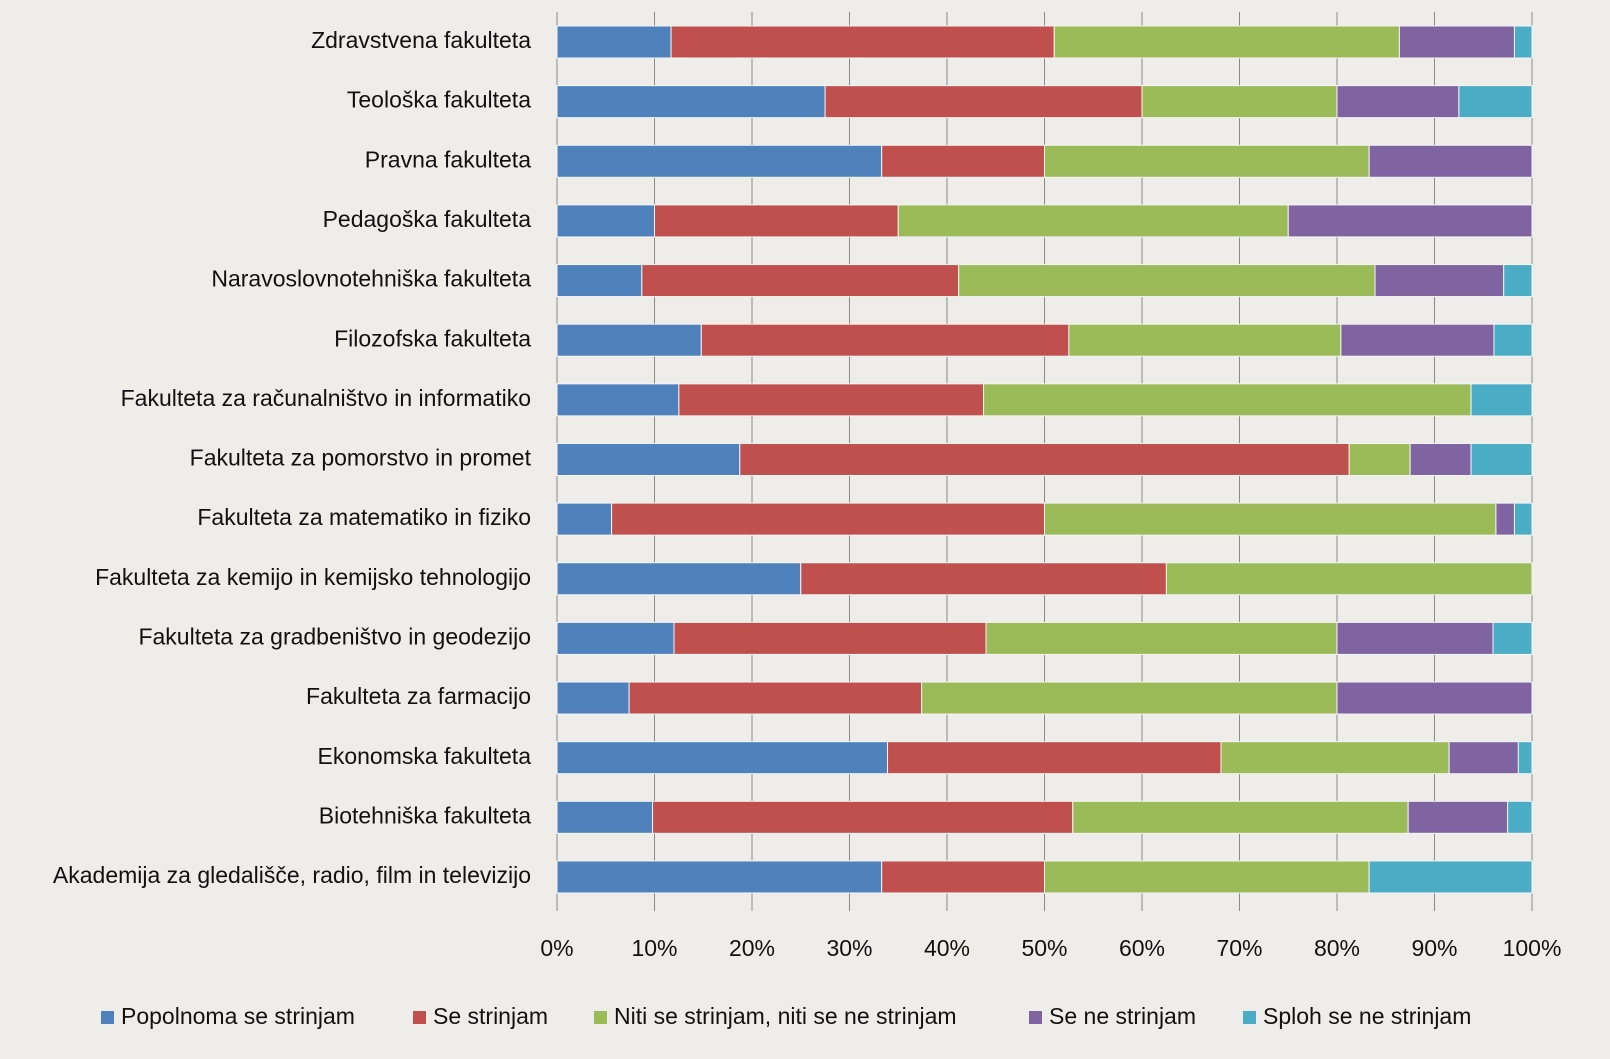  I want to click on legend-label: Sploh se ne strinjam, so click(1367, 1016).